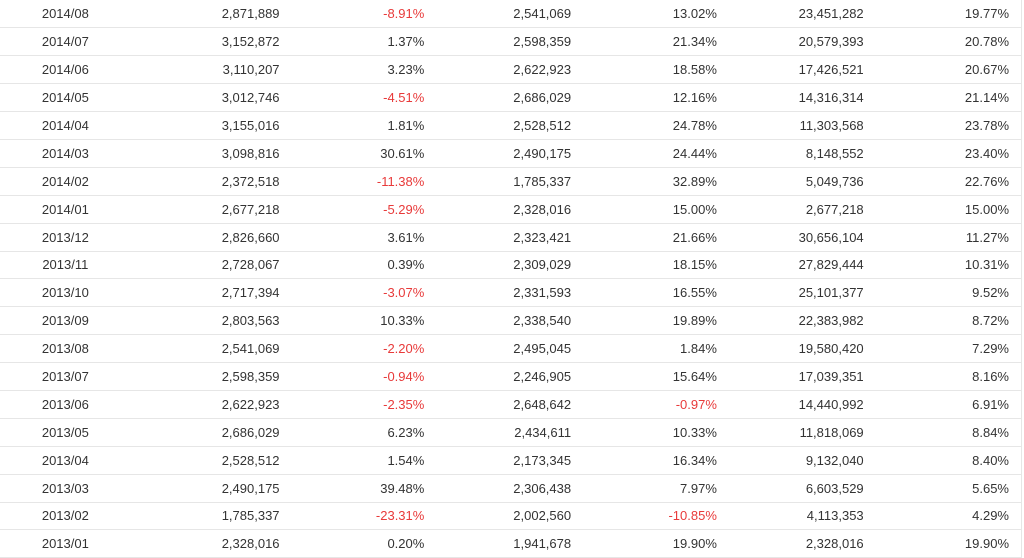 The height and width of the screenshot is (558, 1024). I want to click on value-cell: 2,677,218, so click(210, 209).